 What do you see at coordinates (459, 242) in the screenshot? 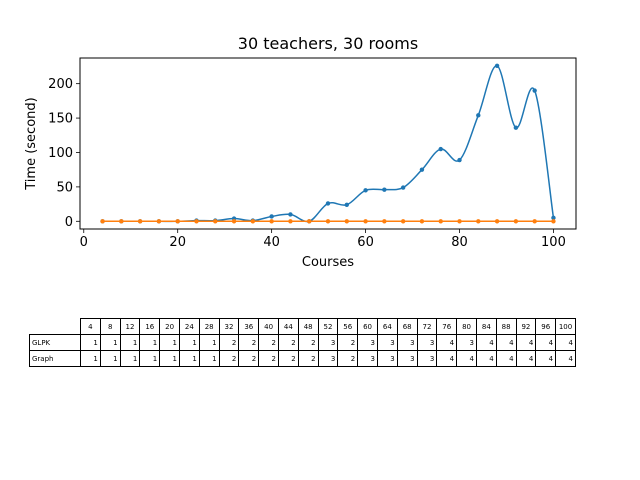
I see `x-tick-label: 80` at bounding box center [459, 242].